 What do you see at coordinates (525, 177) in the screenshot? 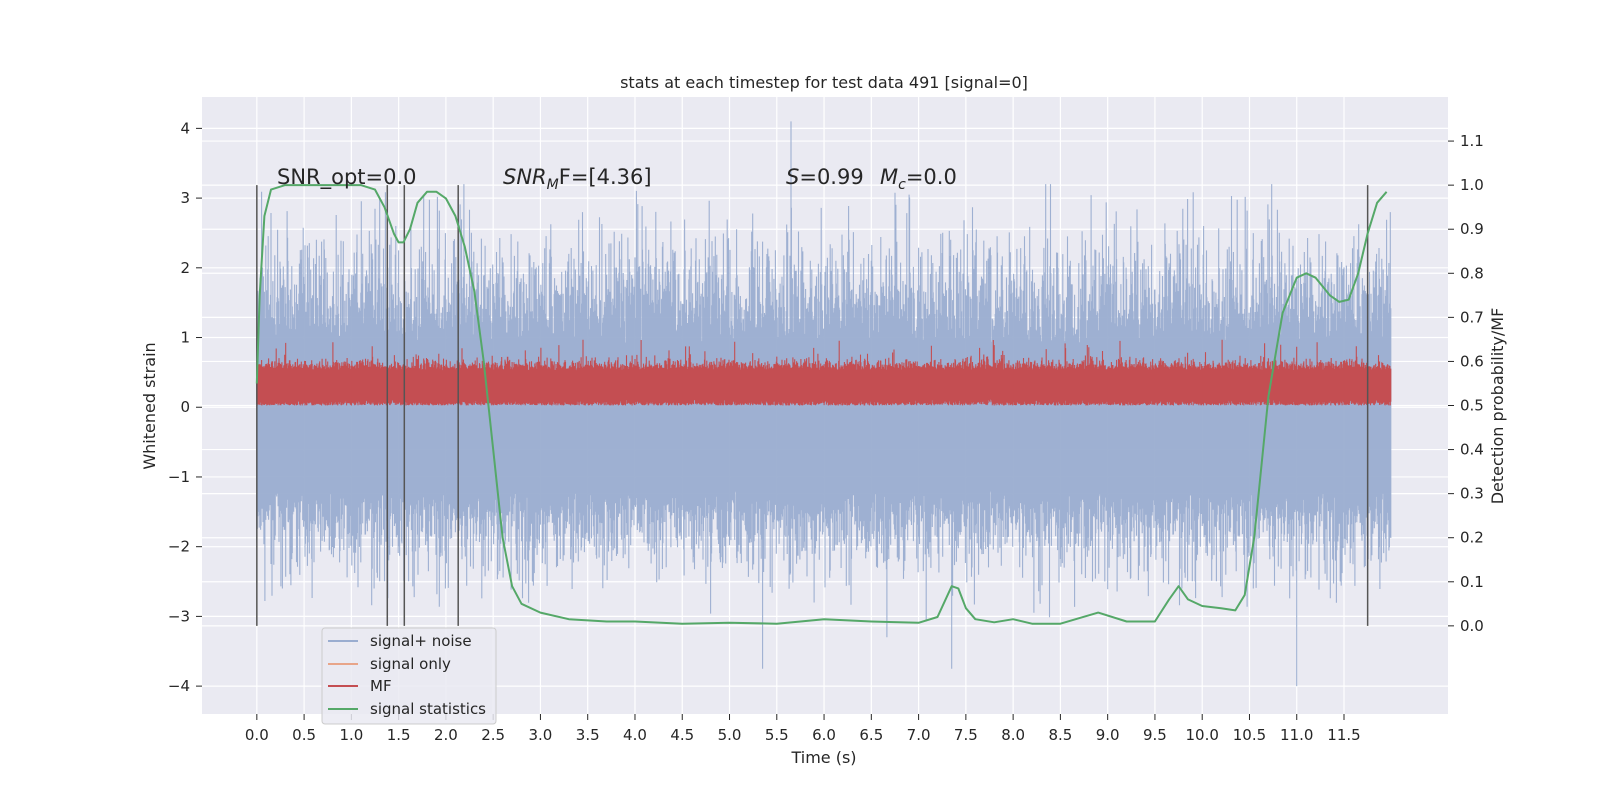
I see `annotation-snr-mf-main: SNR` at bounding box center [525, 177].